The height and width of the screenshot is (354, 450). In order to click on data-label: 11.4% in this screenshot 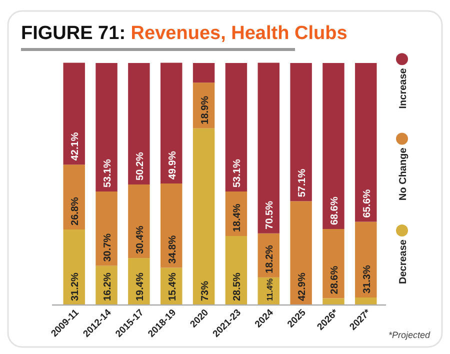, I will do `click(270, 289)`.